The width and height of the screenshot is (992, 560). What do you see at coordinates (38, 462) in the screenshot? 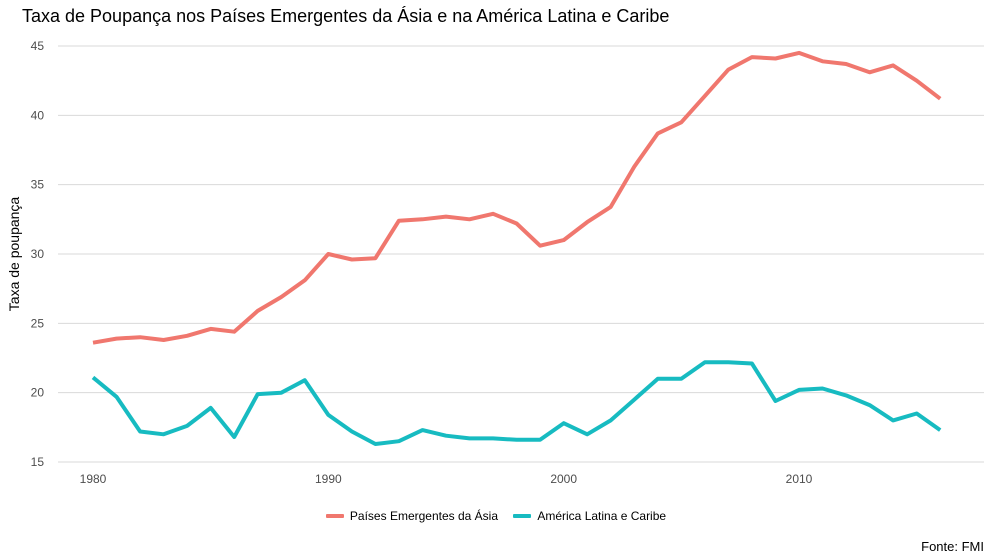
I see `y-tick-label-15: 15` at bounding box center [38, 462].